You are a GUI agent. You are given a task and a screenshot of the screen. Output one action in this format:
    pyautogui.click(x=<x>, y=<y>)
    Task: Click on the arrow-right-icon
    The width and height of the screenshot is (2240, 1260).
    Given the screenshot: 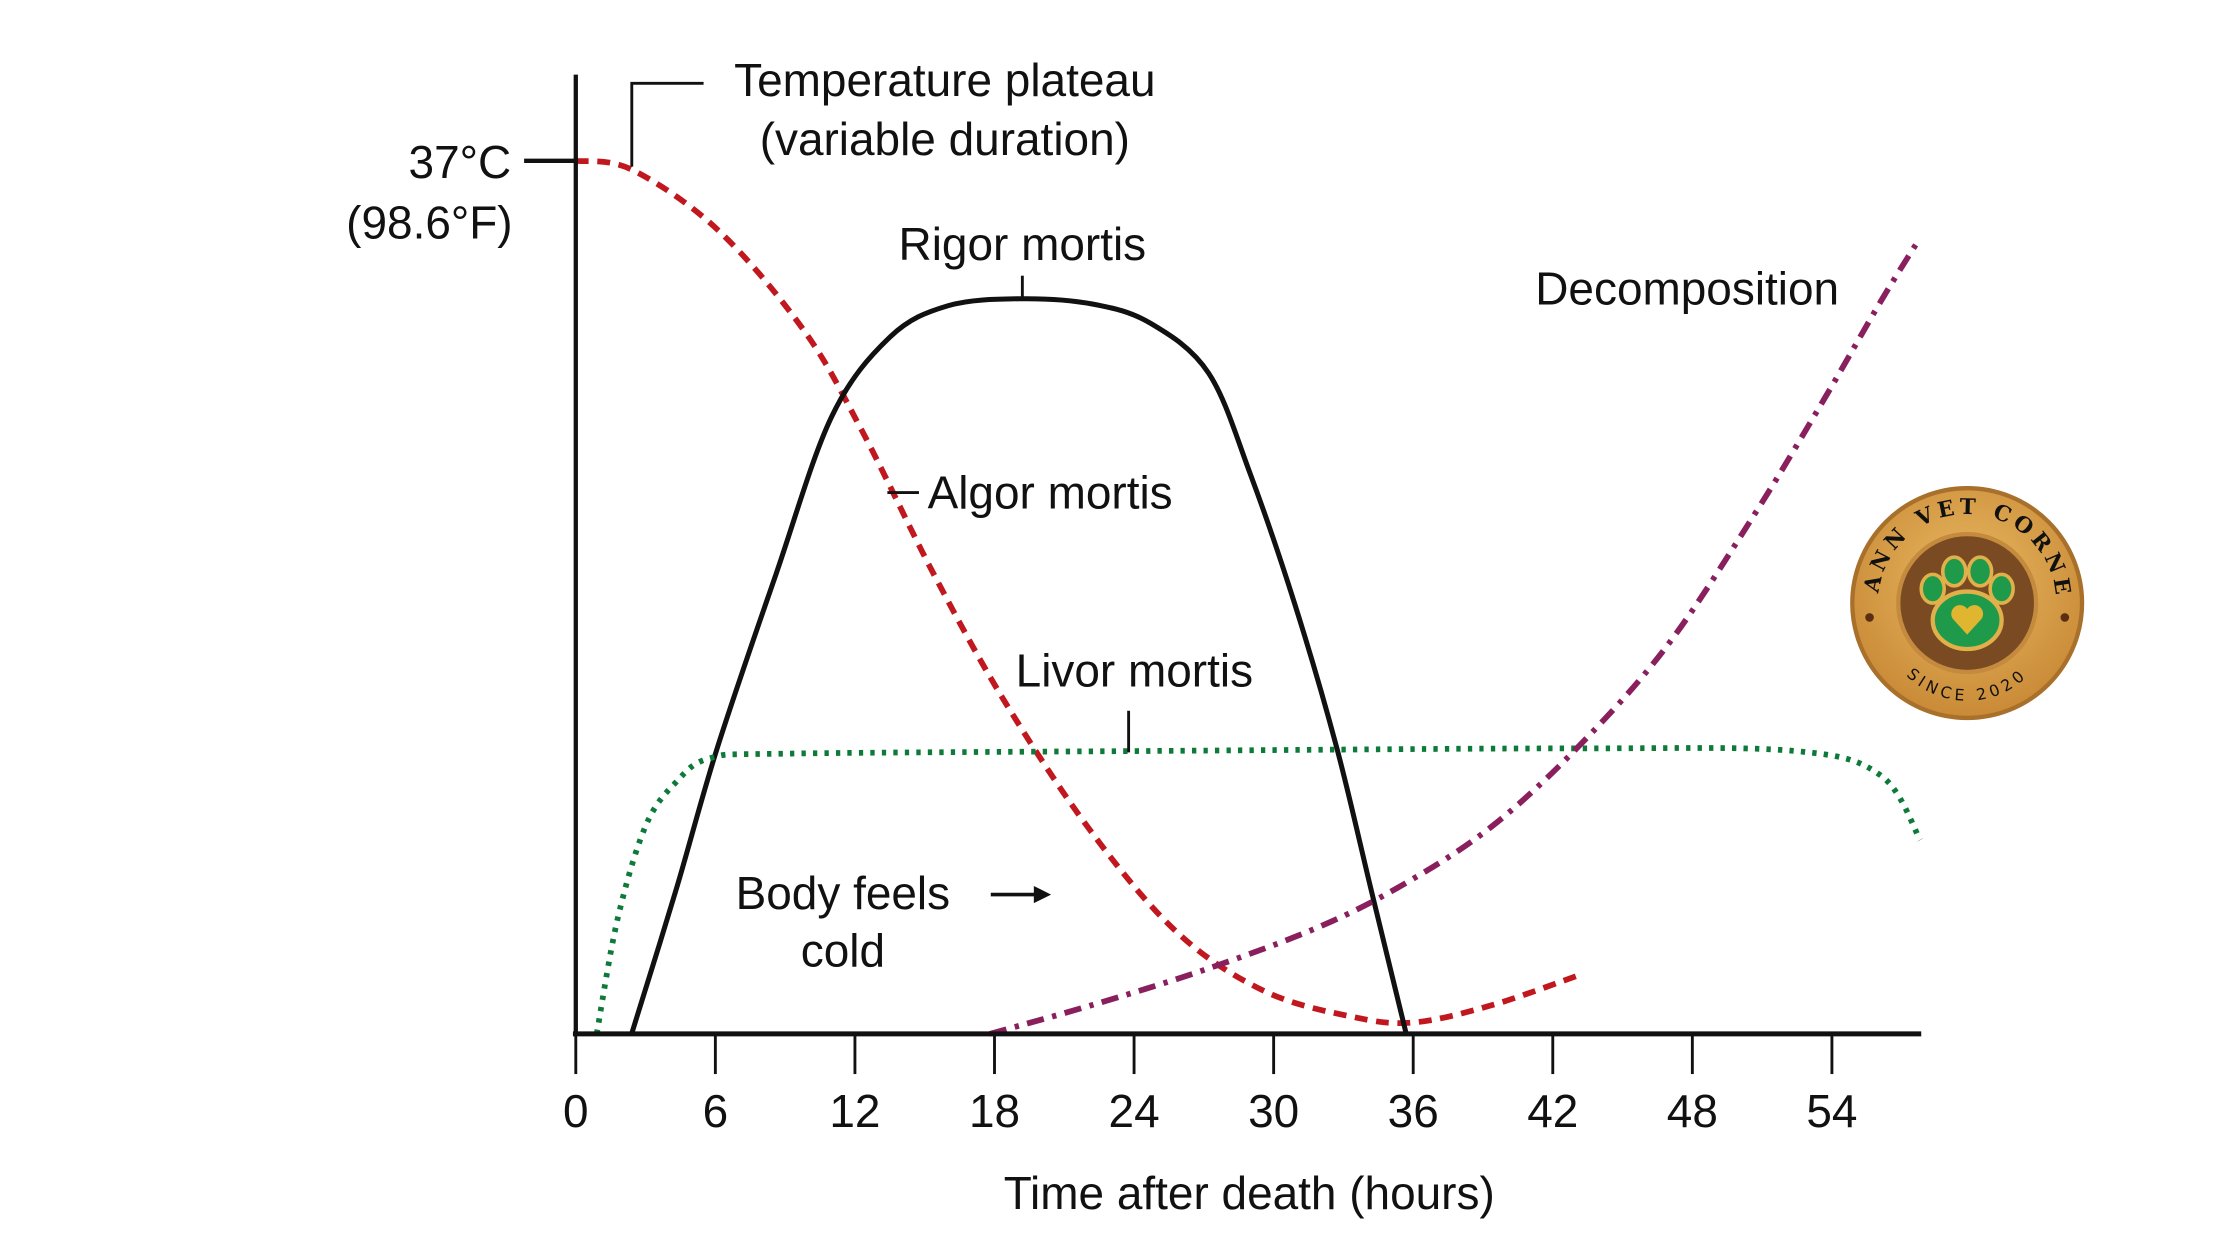 What is the action you would take?
    pyautogui.click(x=1021, y=894)
    